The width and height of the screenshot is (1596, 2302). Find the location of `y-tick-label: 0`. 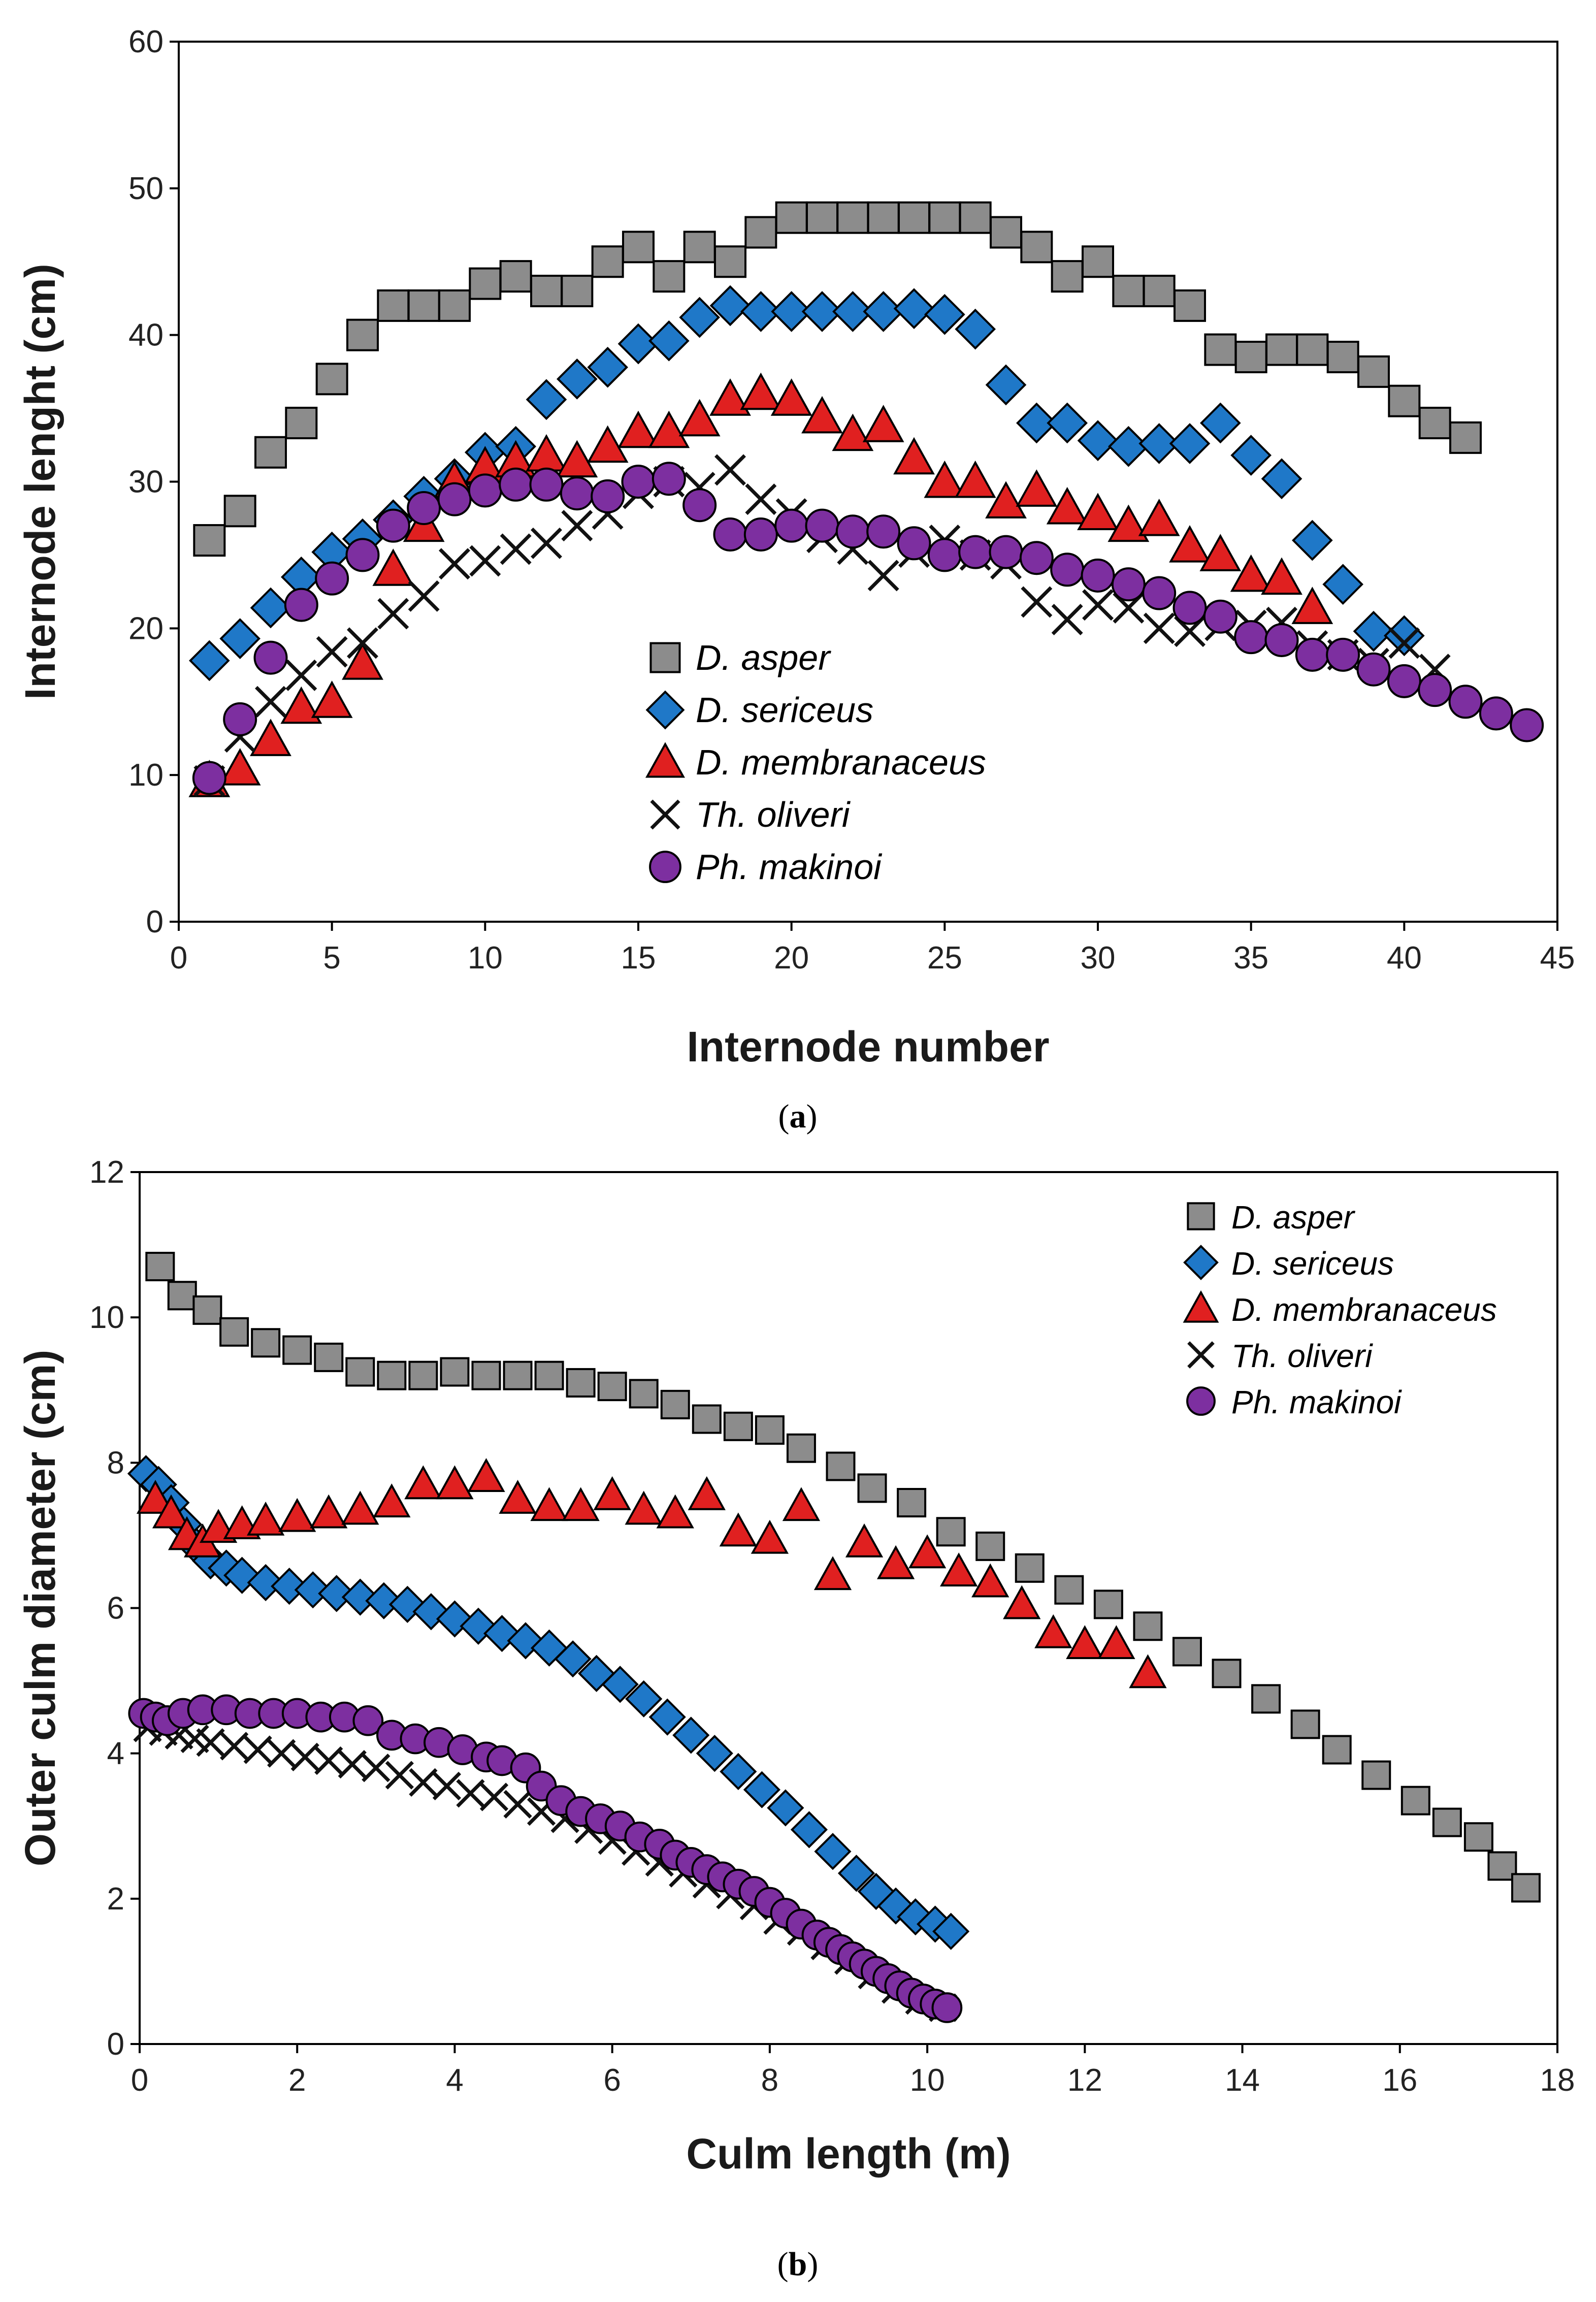

y-tick-label: 0 is located at coordinates (115, 2044).